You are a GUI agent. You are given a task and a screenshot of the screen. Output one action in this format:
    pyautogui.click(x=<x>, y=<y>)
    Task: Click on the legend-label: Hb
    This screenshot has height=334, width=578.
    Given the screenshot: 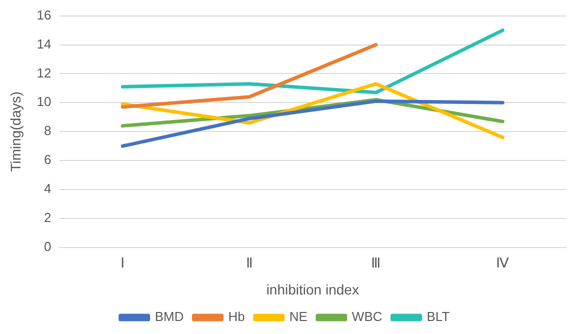 What is the action you would take?
    pyautogui.click(x=236, y=316)
    